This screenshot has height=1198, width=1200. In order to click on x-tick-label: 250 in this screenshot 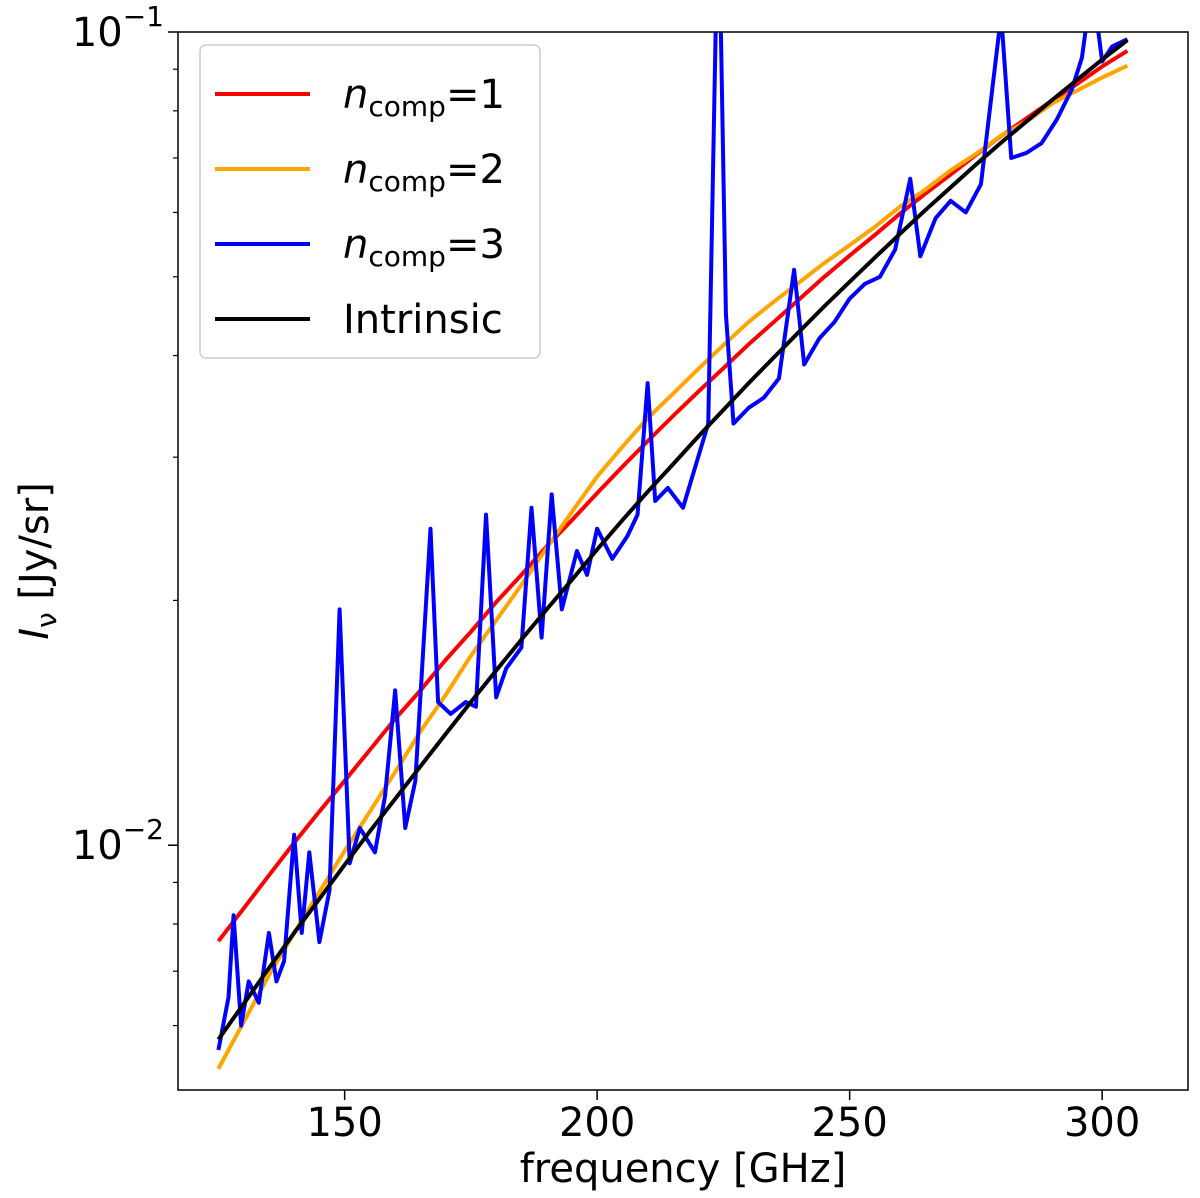, I will do `click(849, 1123)`.